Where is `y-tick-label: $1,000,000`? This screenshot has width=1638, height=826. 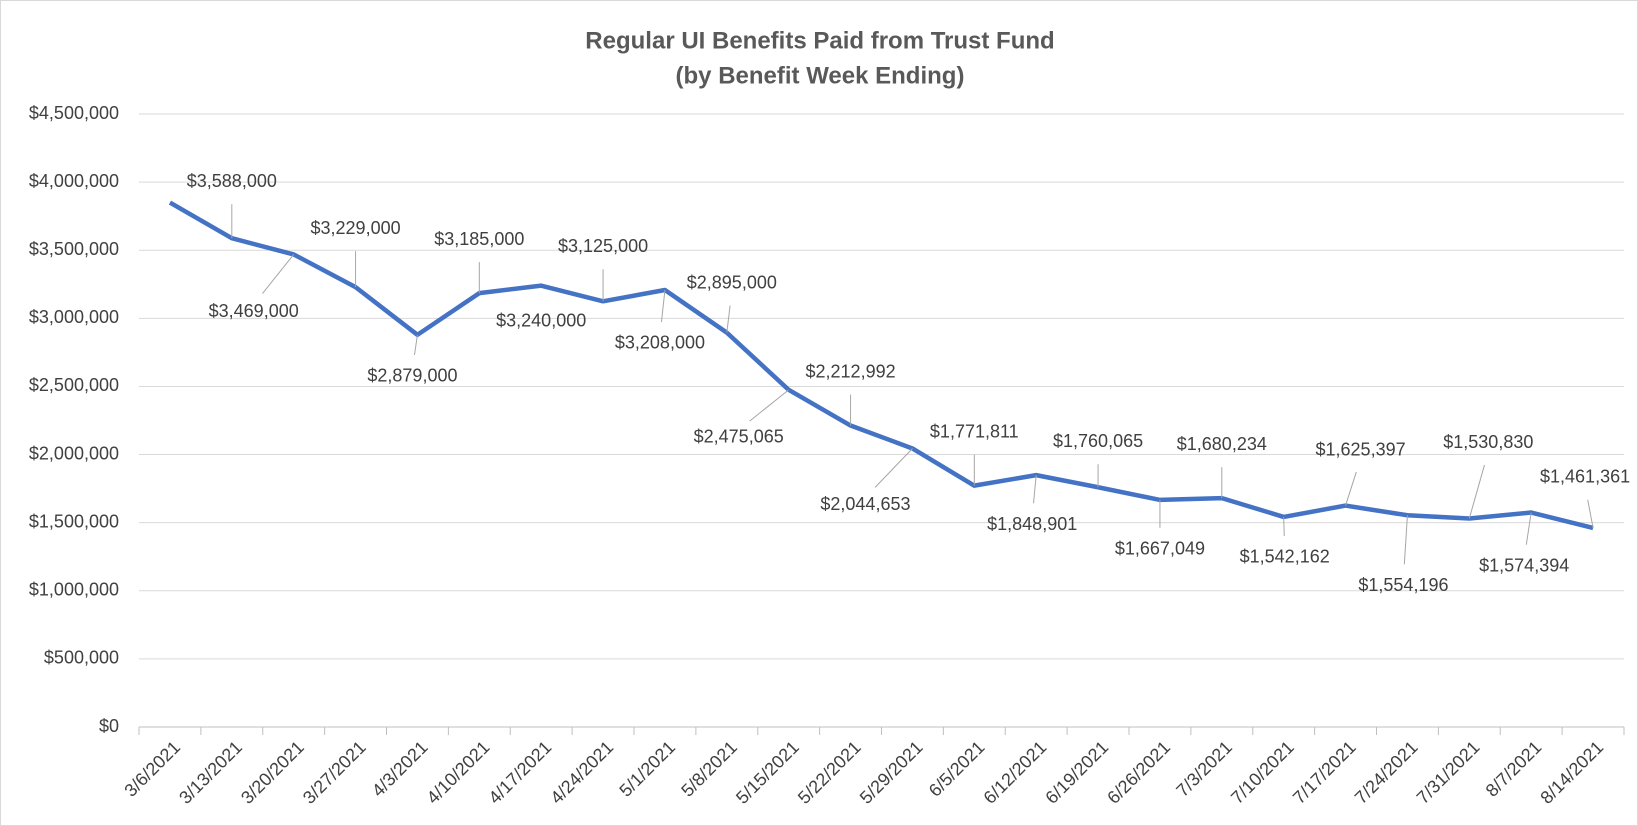
y-tick-label: $1,000,000 is located at coordinates (74, 590).